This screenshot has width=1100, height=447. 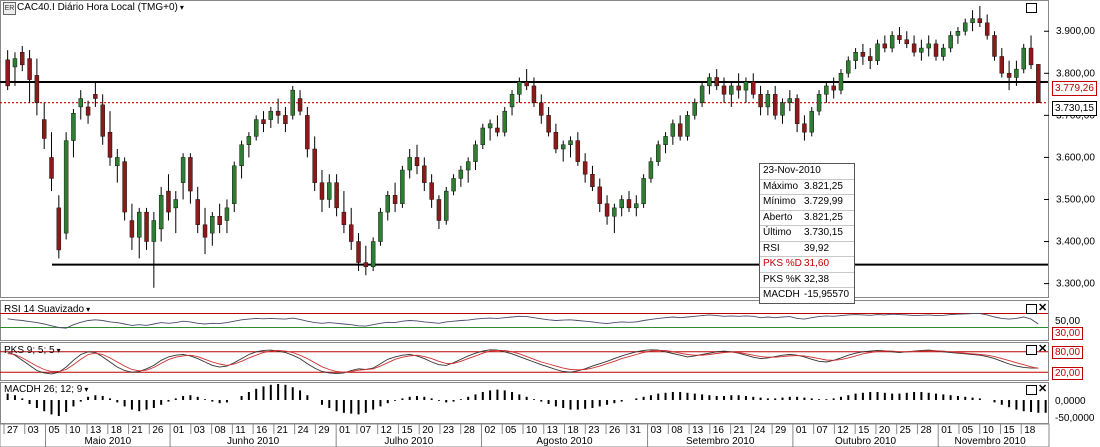 I want to click on day-label: 02, so click(x=490, y=430).